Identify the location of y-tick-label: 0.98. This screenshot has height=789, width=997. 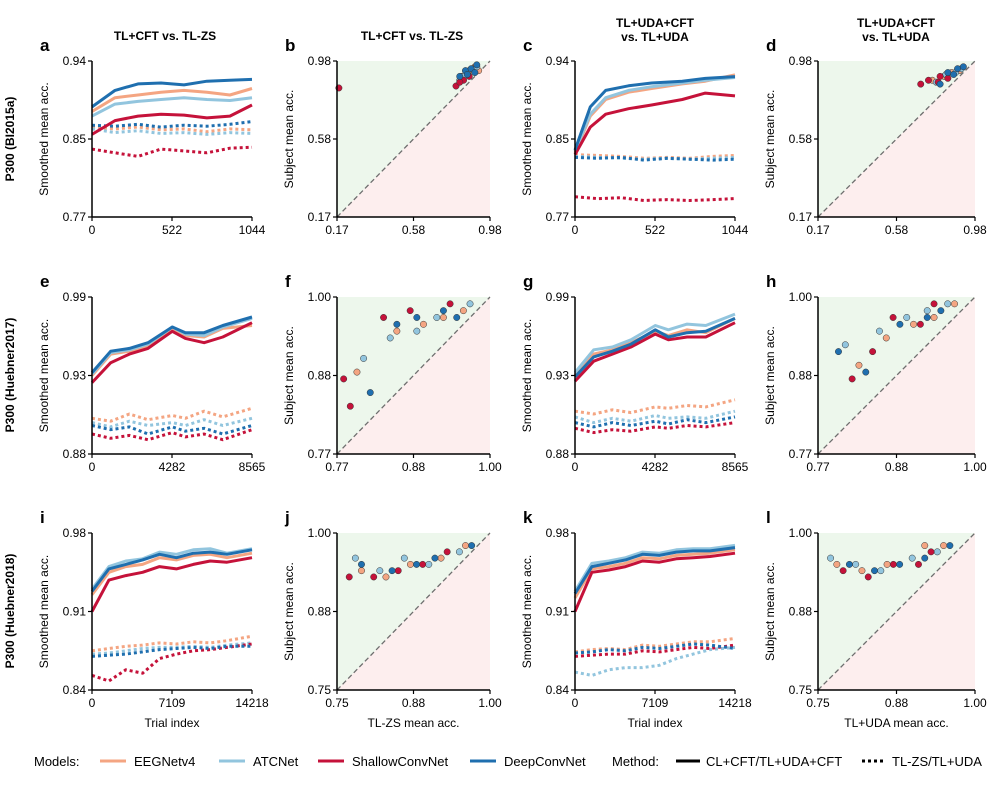
(320, 61).